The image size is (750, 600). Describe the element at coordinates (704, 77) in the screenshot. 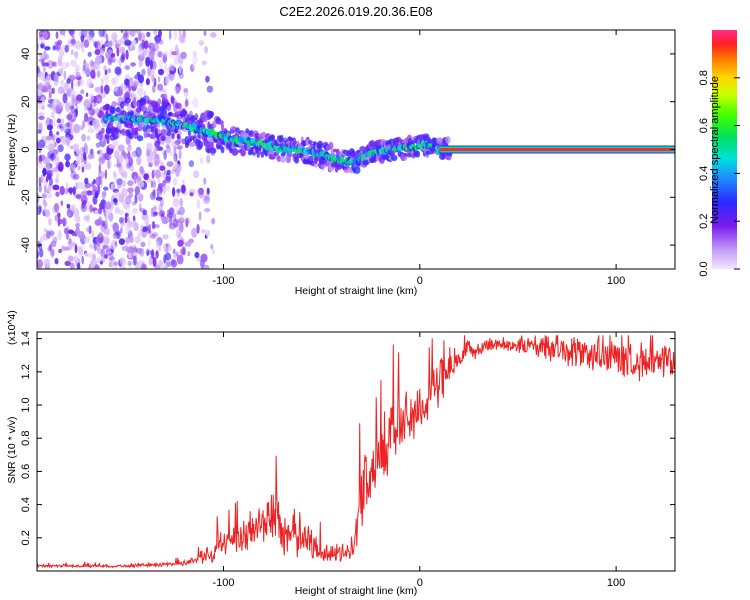

I see `colorbar-tick-label: 0.8` at that location.